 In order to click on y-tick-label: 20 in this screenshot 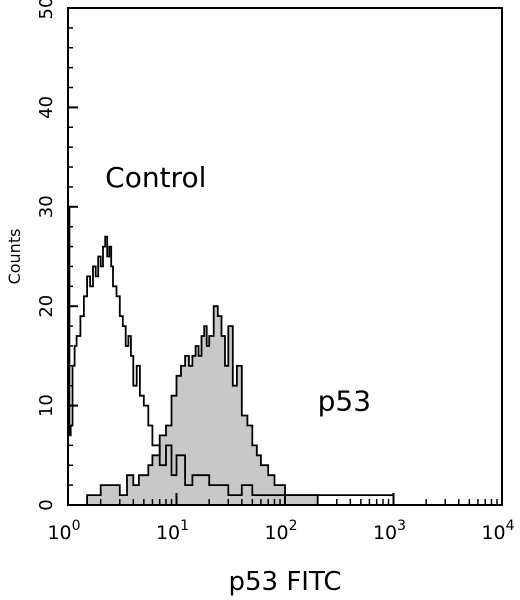, I will do `click(46, 306)`.